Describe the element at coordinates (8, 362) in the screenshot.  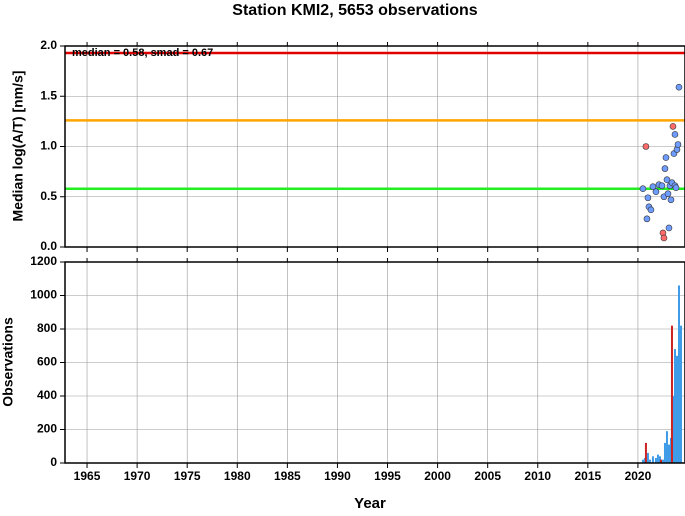
I see `y-axis-label: Observations` at that location.